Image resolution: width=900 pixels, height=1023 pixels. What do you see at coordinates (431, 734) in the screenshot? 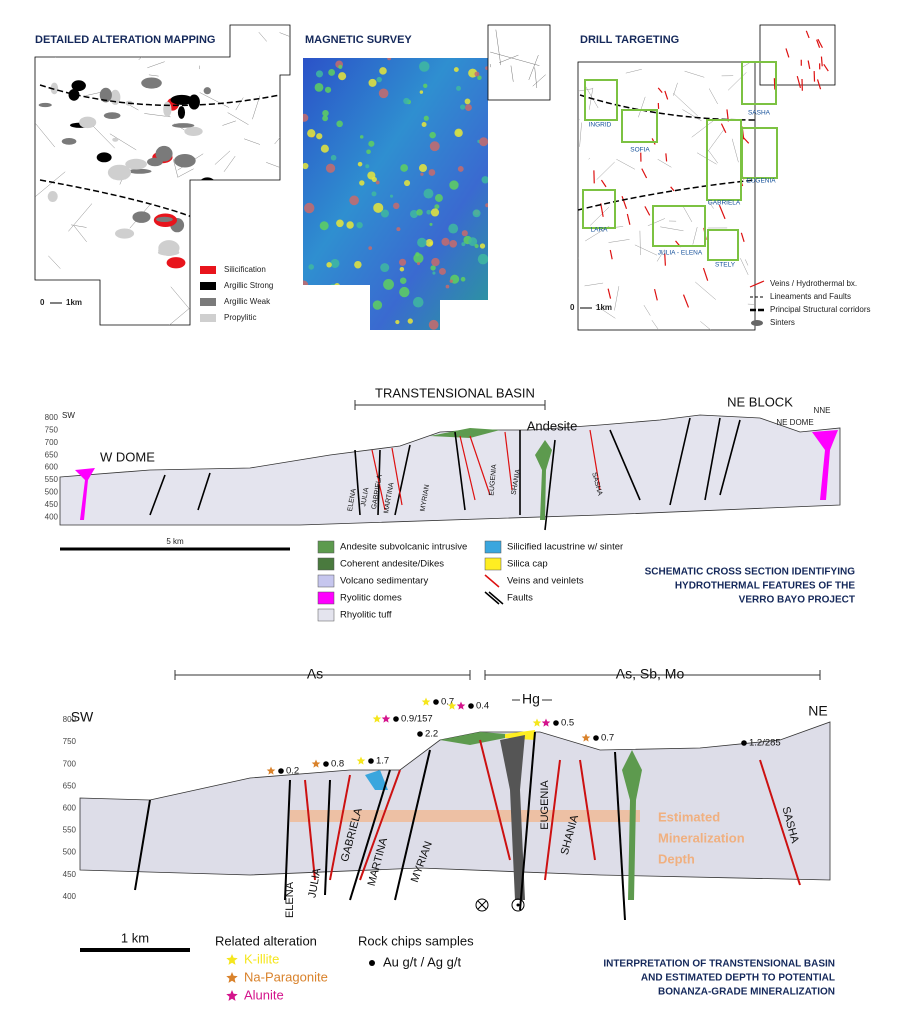
I see `sample-value: 2.2` at bounding box center [431, 734].